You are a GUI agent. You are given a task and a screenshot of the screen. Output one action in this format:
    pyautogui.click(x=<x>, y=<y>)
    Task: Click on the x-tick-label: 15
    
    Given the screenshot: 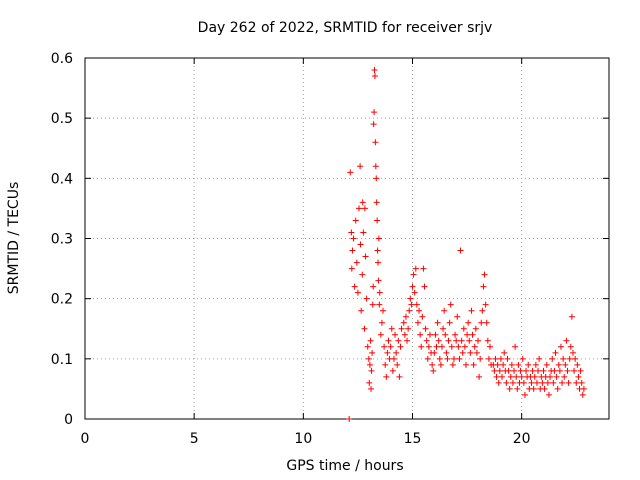 What is the action you would take?
    pyautogui.click(x=413, y=439)
    